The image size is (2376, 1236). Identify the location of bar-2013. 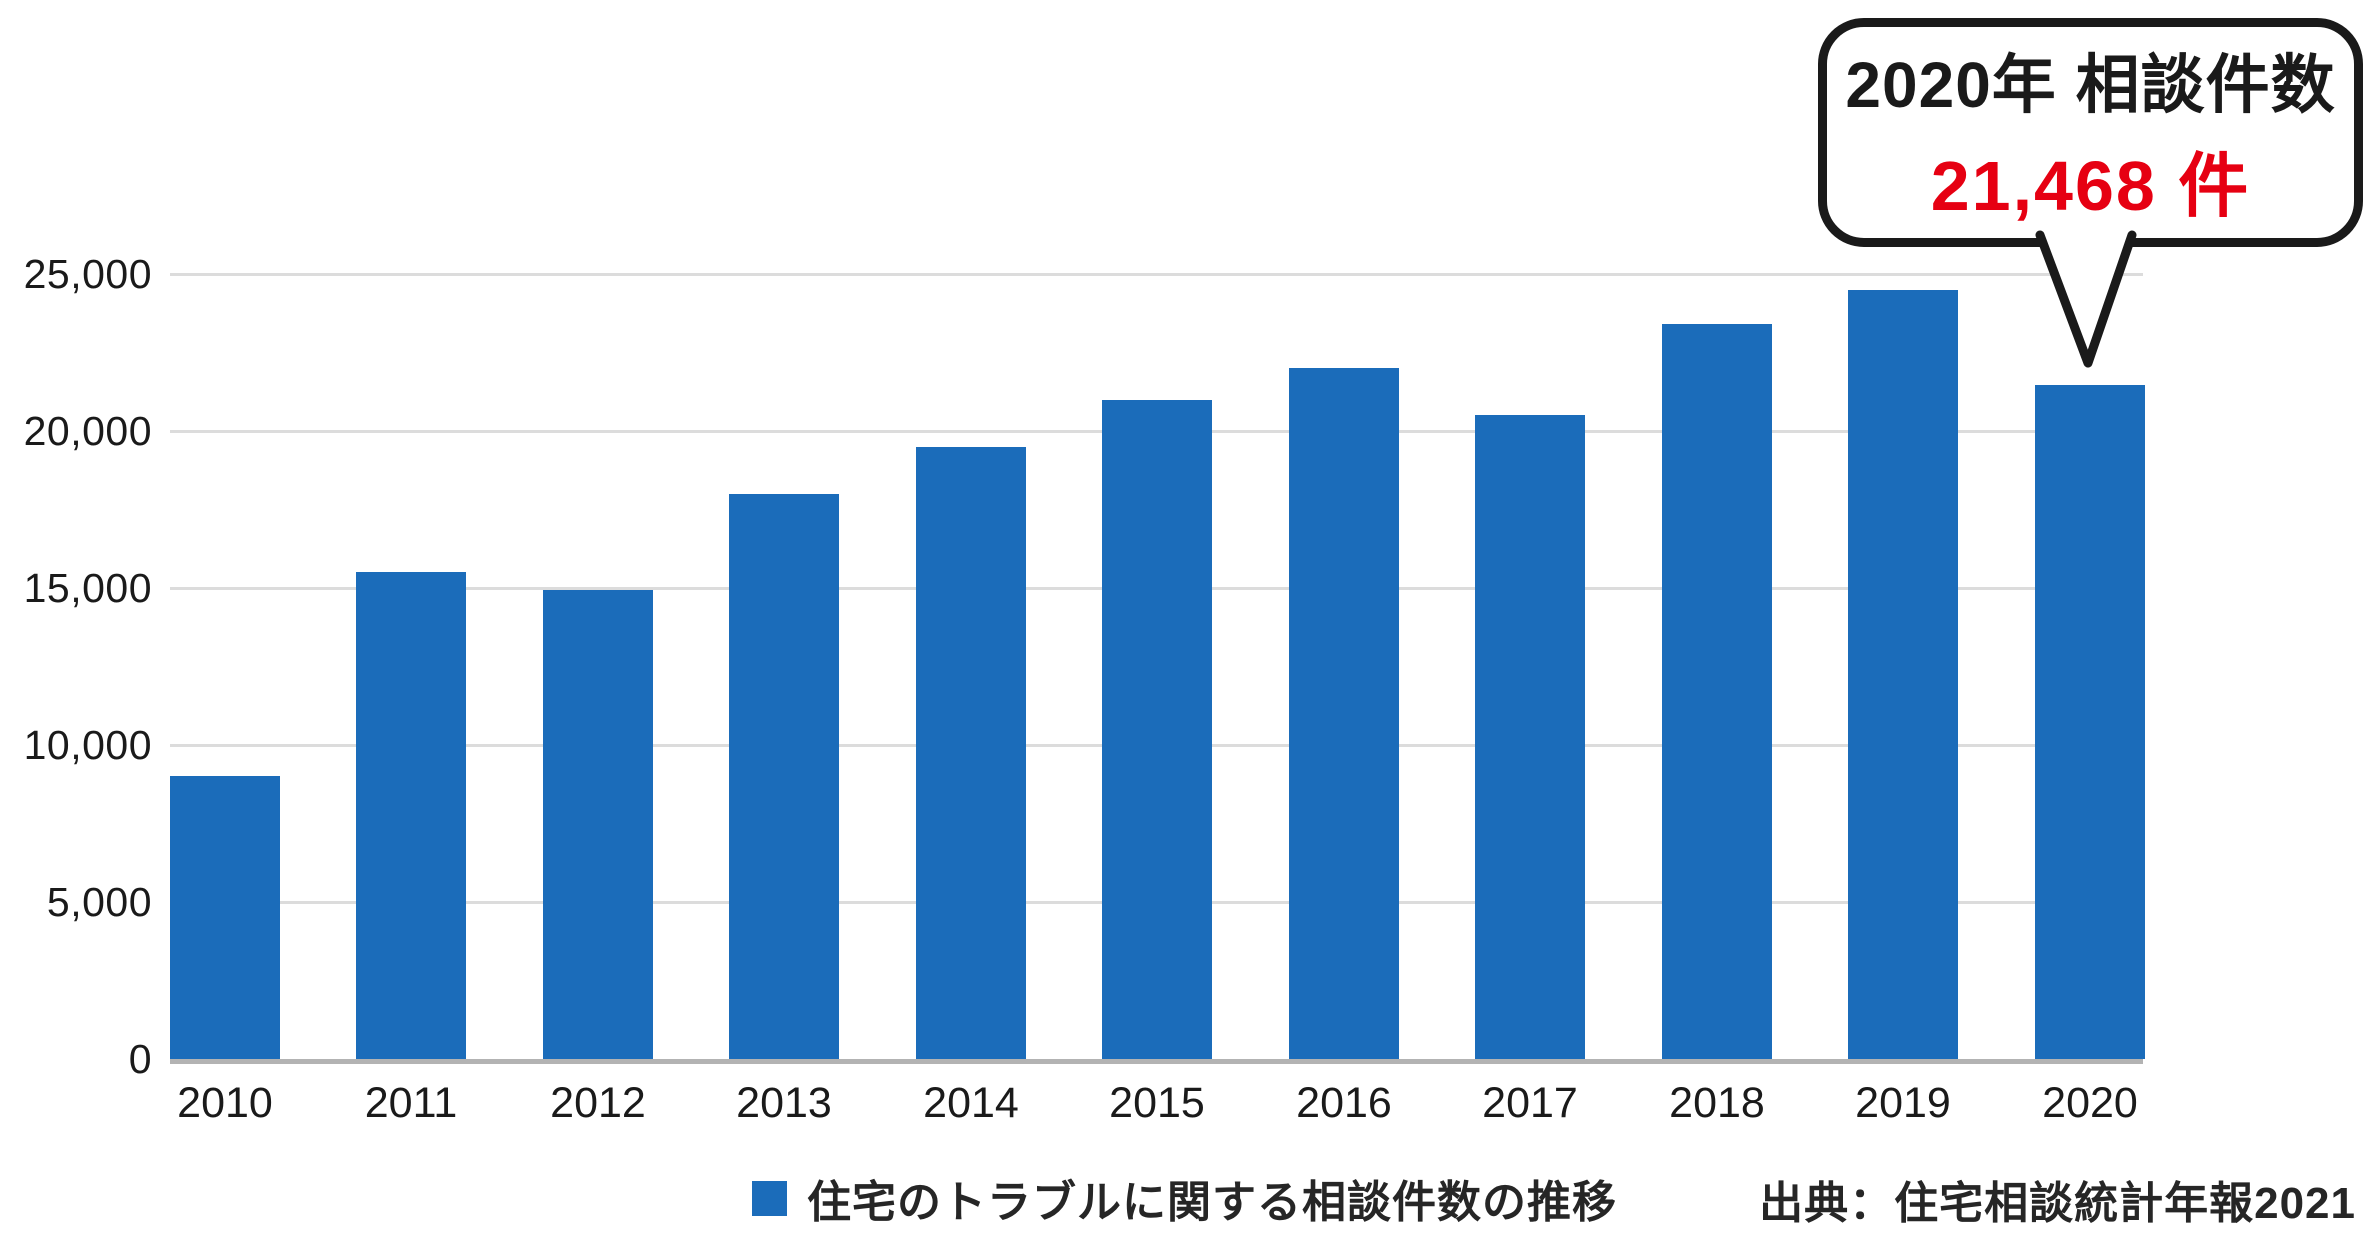
(784, 776).